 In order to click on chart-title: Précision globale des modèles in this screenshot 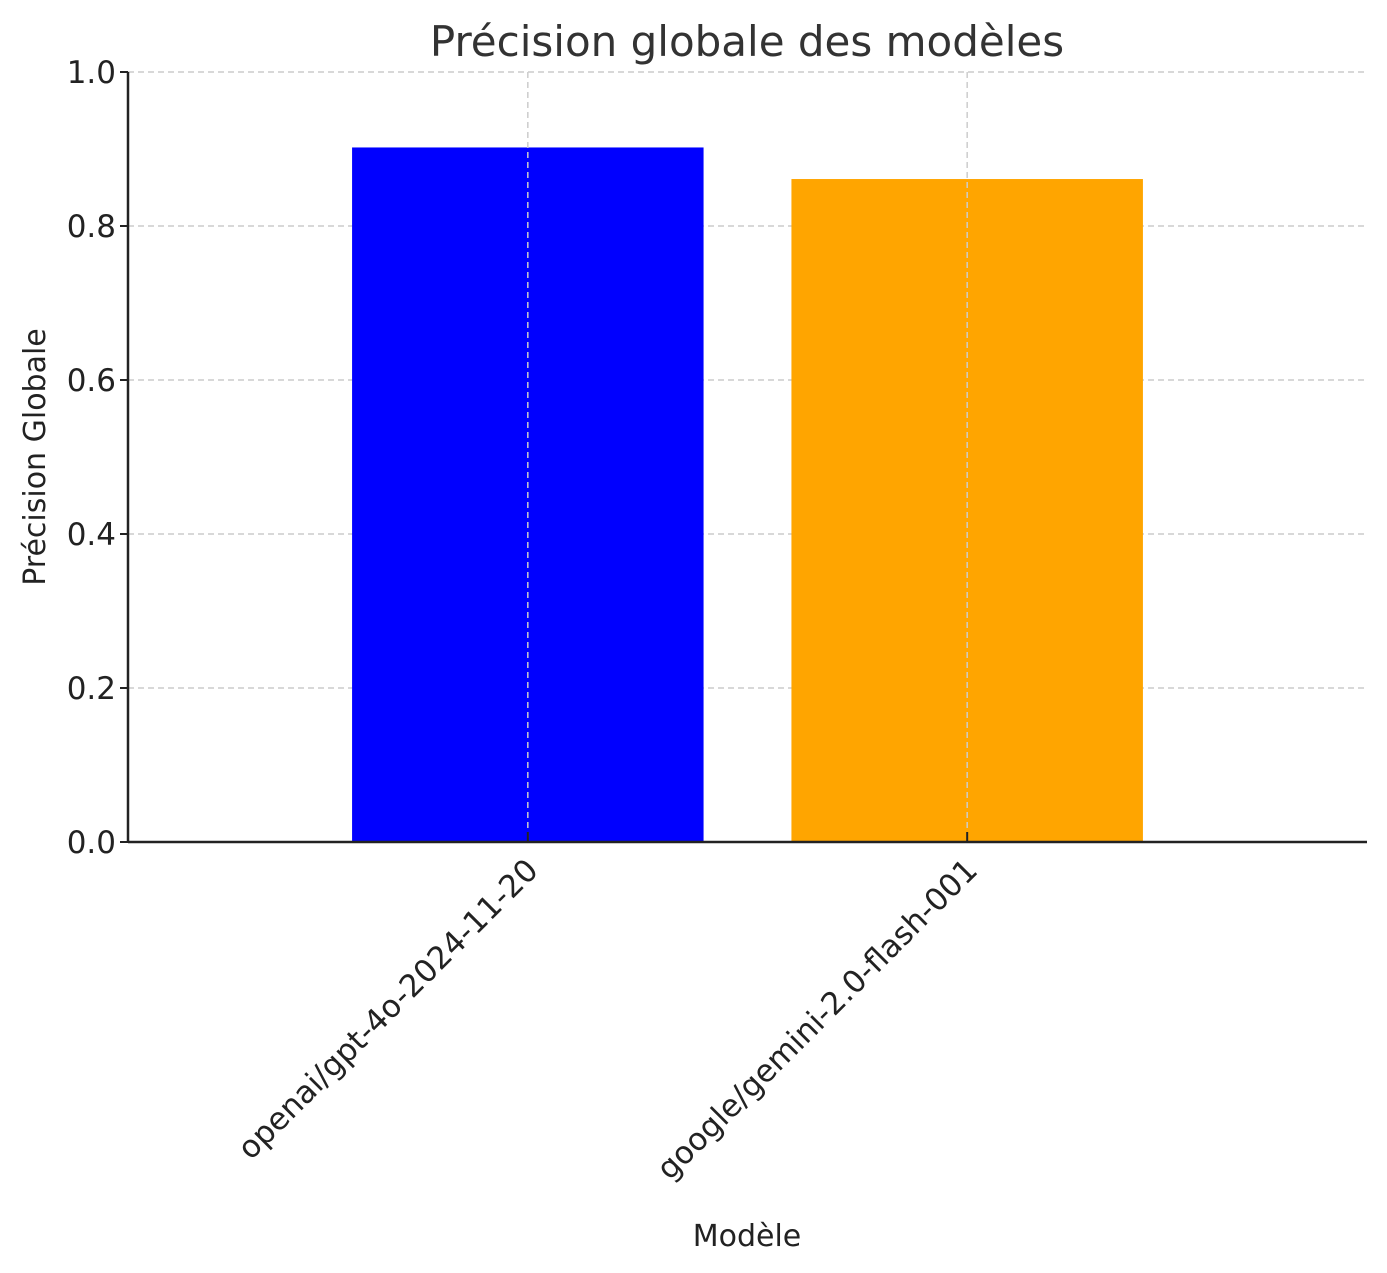, I will do `click(747, 41)`.